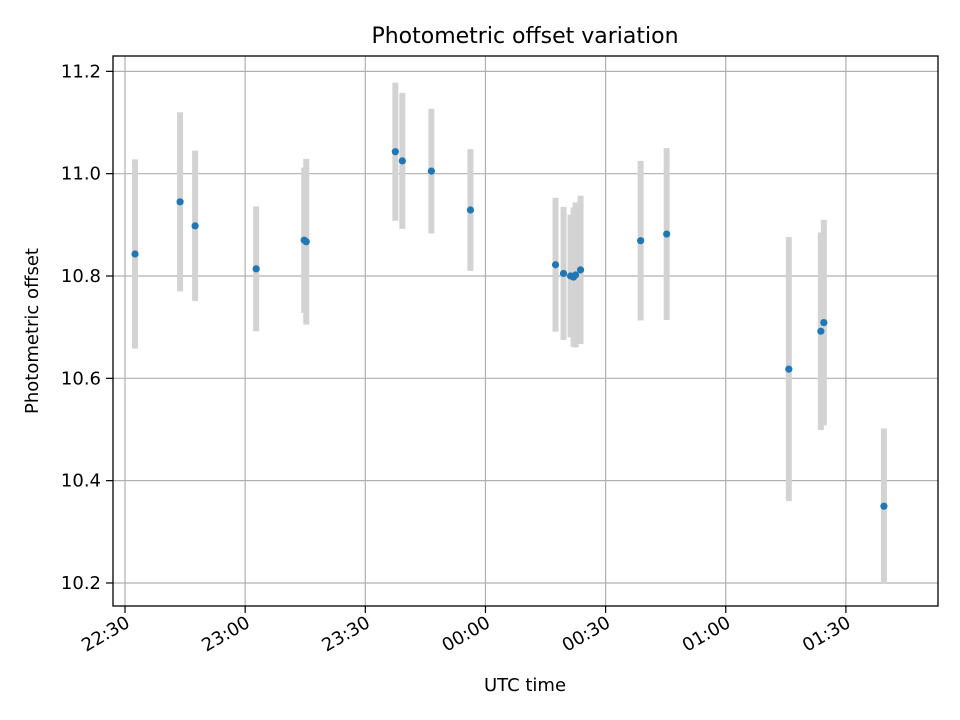 Image resolution: width=960 pixels, height=720 pixels. I want to click on chart-title: Photometric offset variation, so click(524, 36).